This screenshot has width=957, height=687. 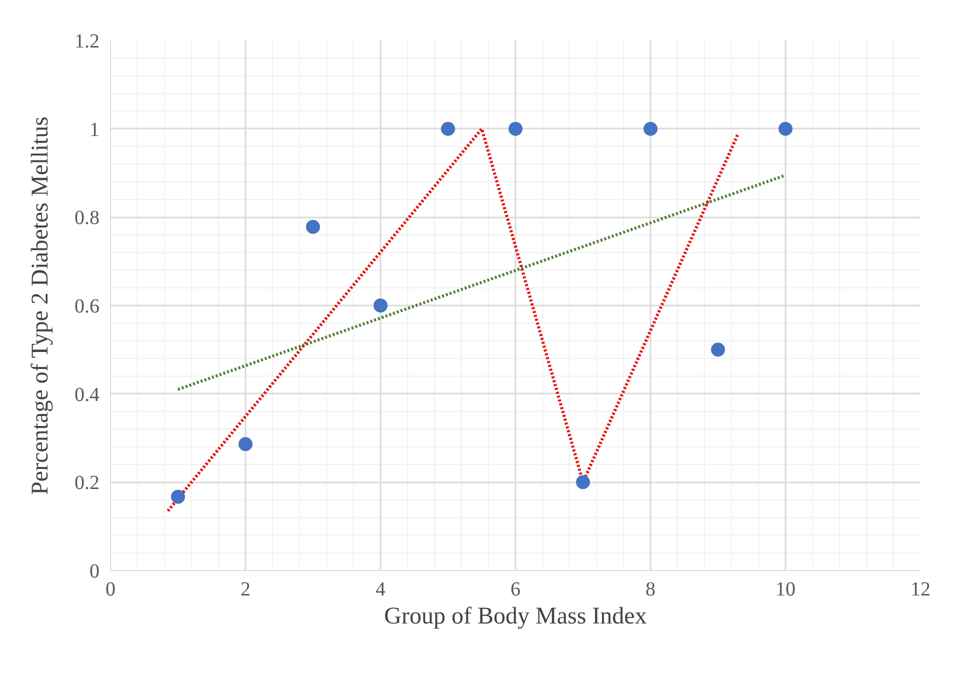 What do you see at coordinates (87, 483) in the screenshot?
I see `y-tick-label: 0.2` at bounding box center [87, 483].